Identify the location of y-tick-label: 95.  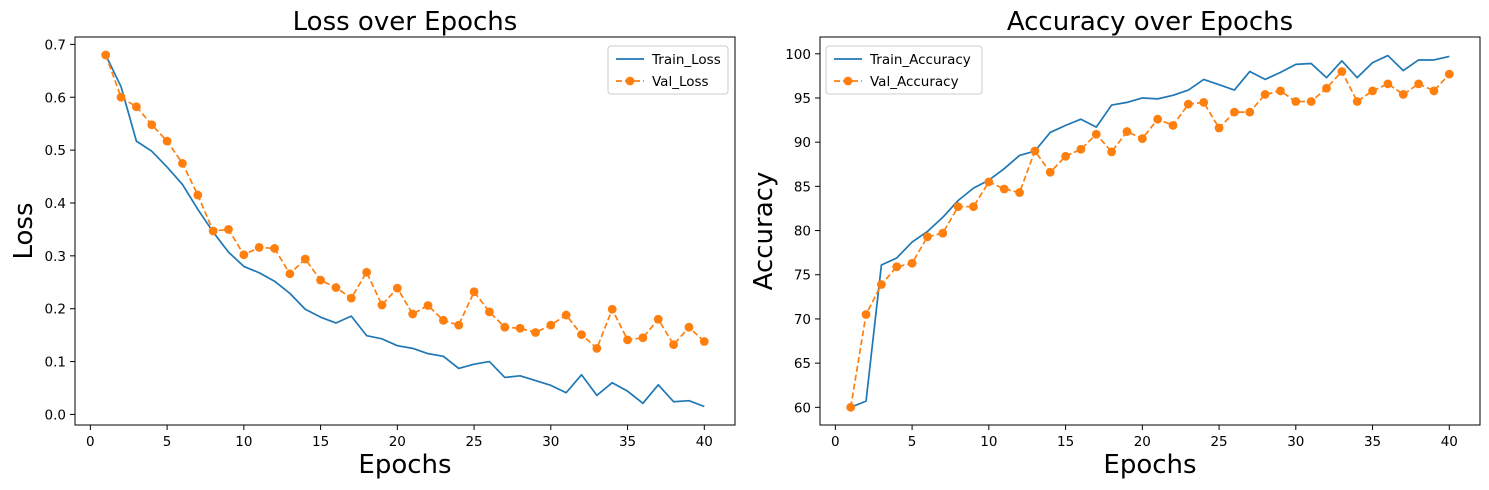
(802, 99).